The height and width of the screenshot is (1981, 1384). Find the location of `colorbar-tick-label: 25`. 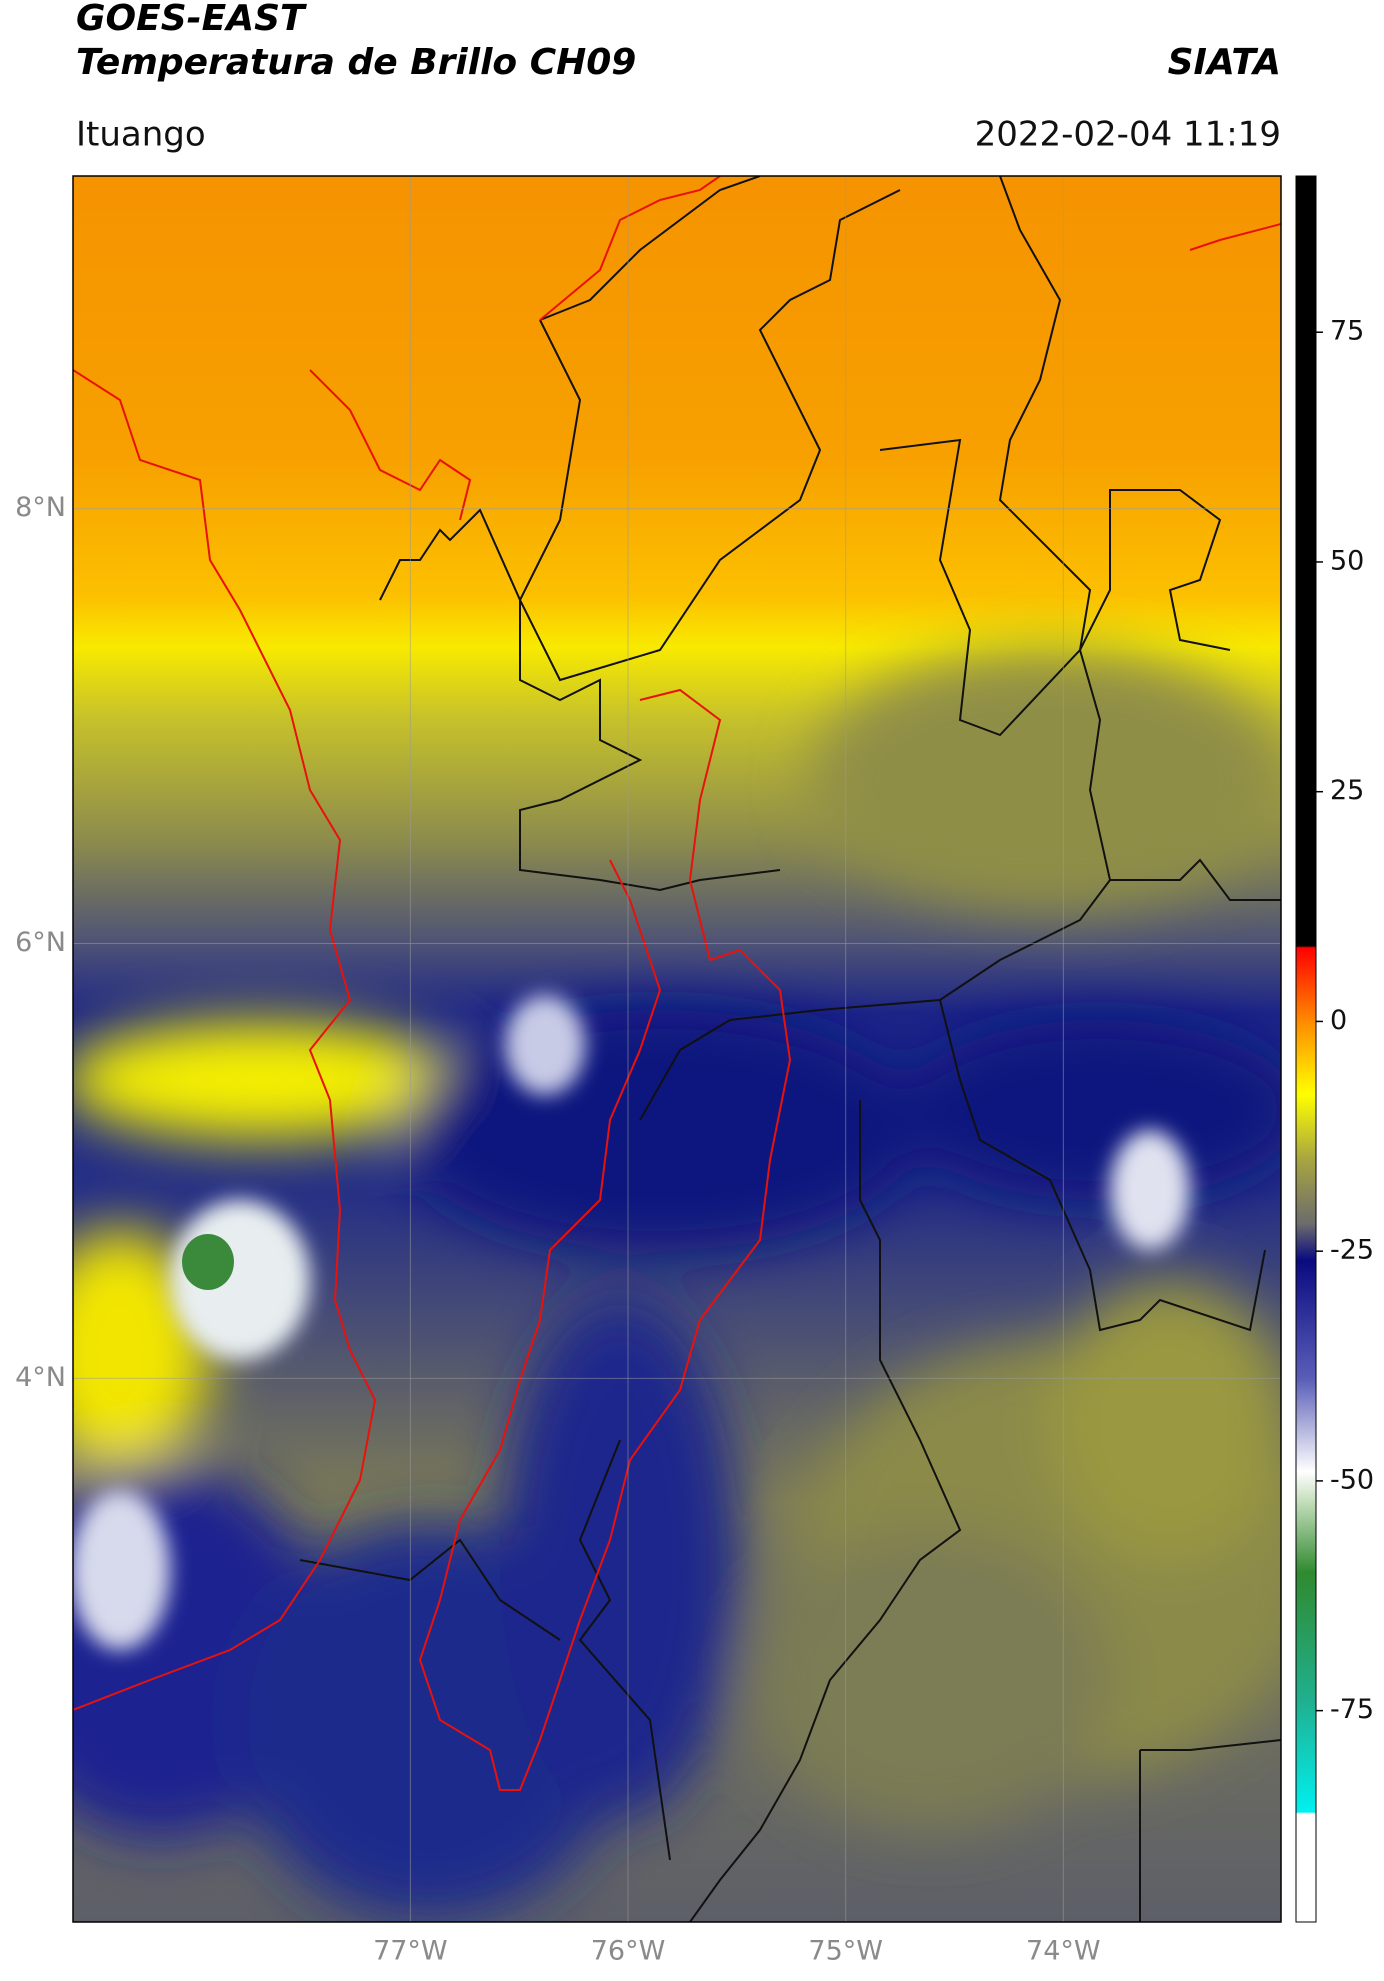

colorbar-tick-label: 25 is located at coordinates (1347, 790).